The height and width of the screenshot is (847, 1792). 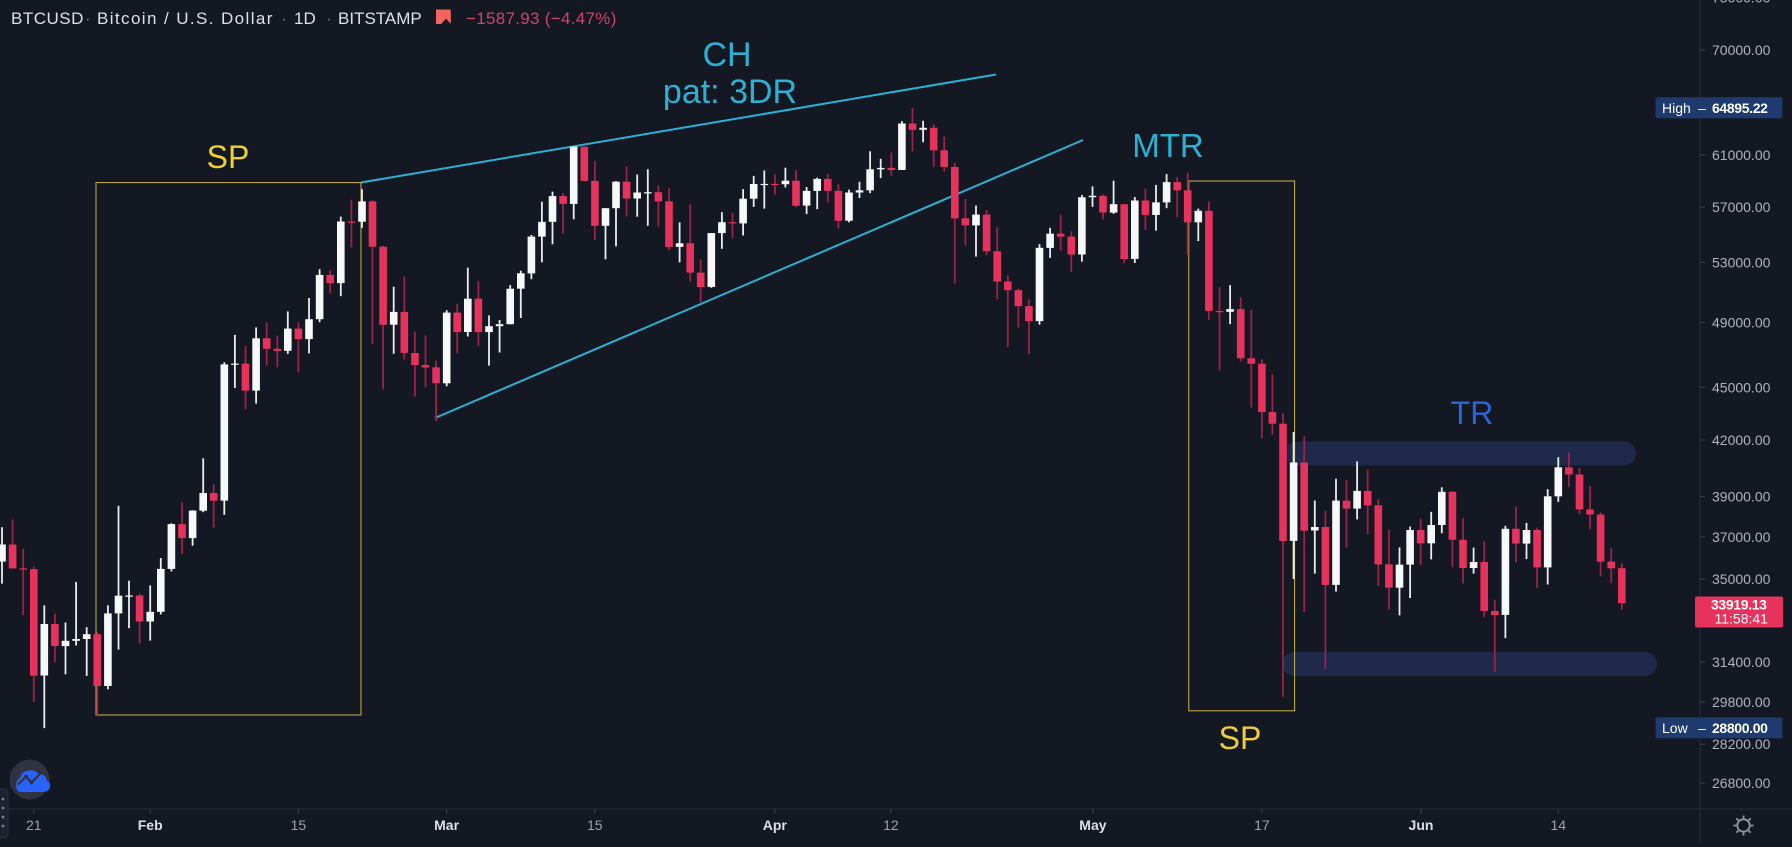 I want to click on svg-text: 12, so click(x=891, y=825).